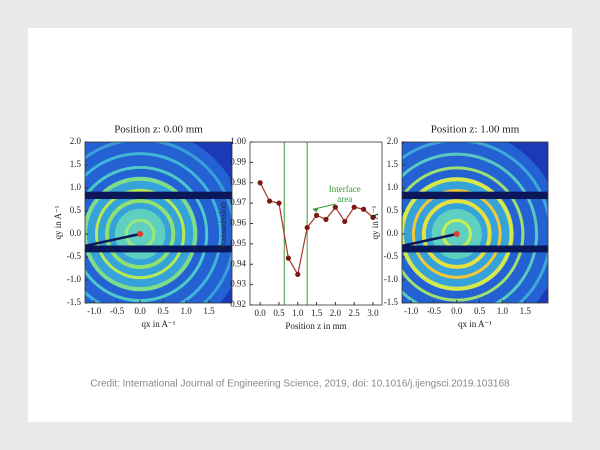 This screenshot has width=600, height=450. Describe the element at coordinates (238, 161) in the screenshot. I see `y-tick-label: 0.99` at that location.